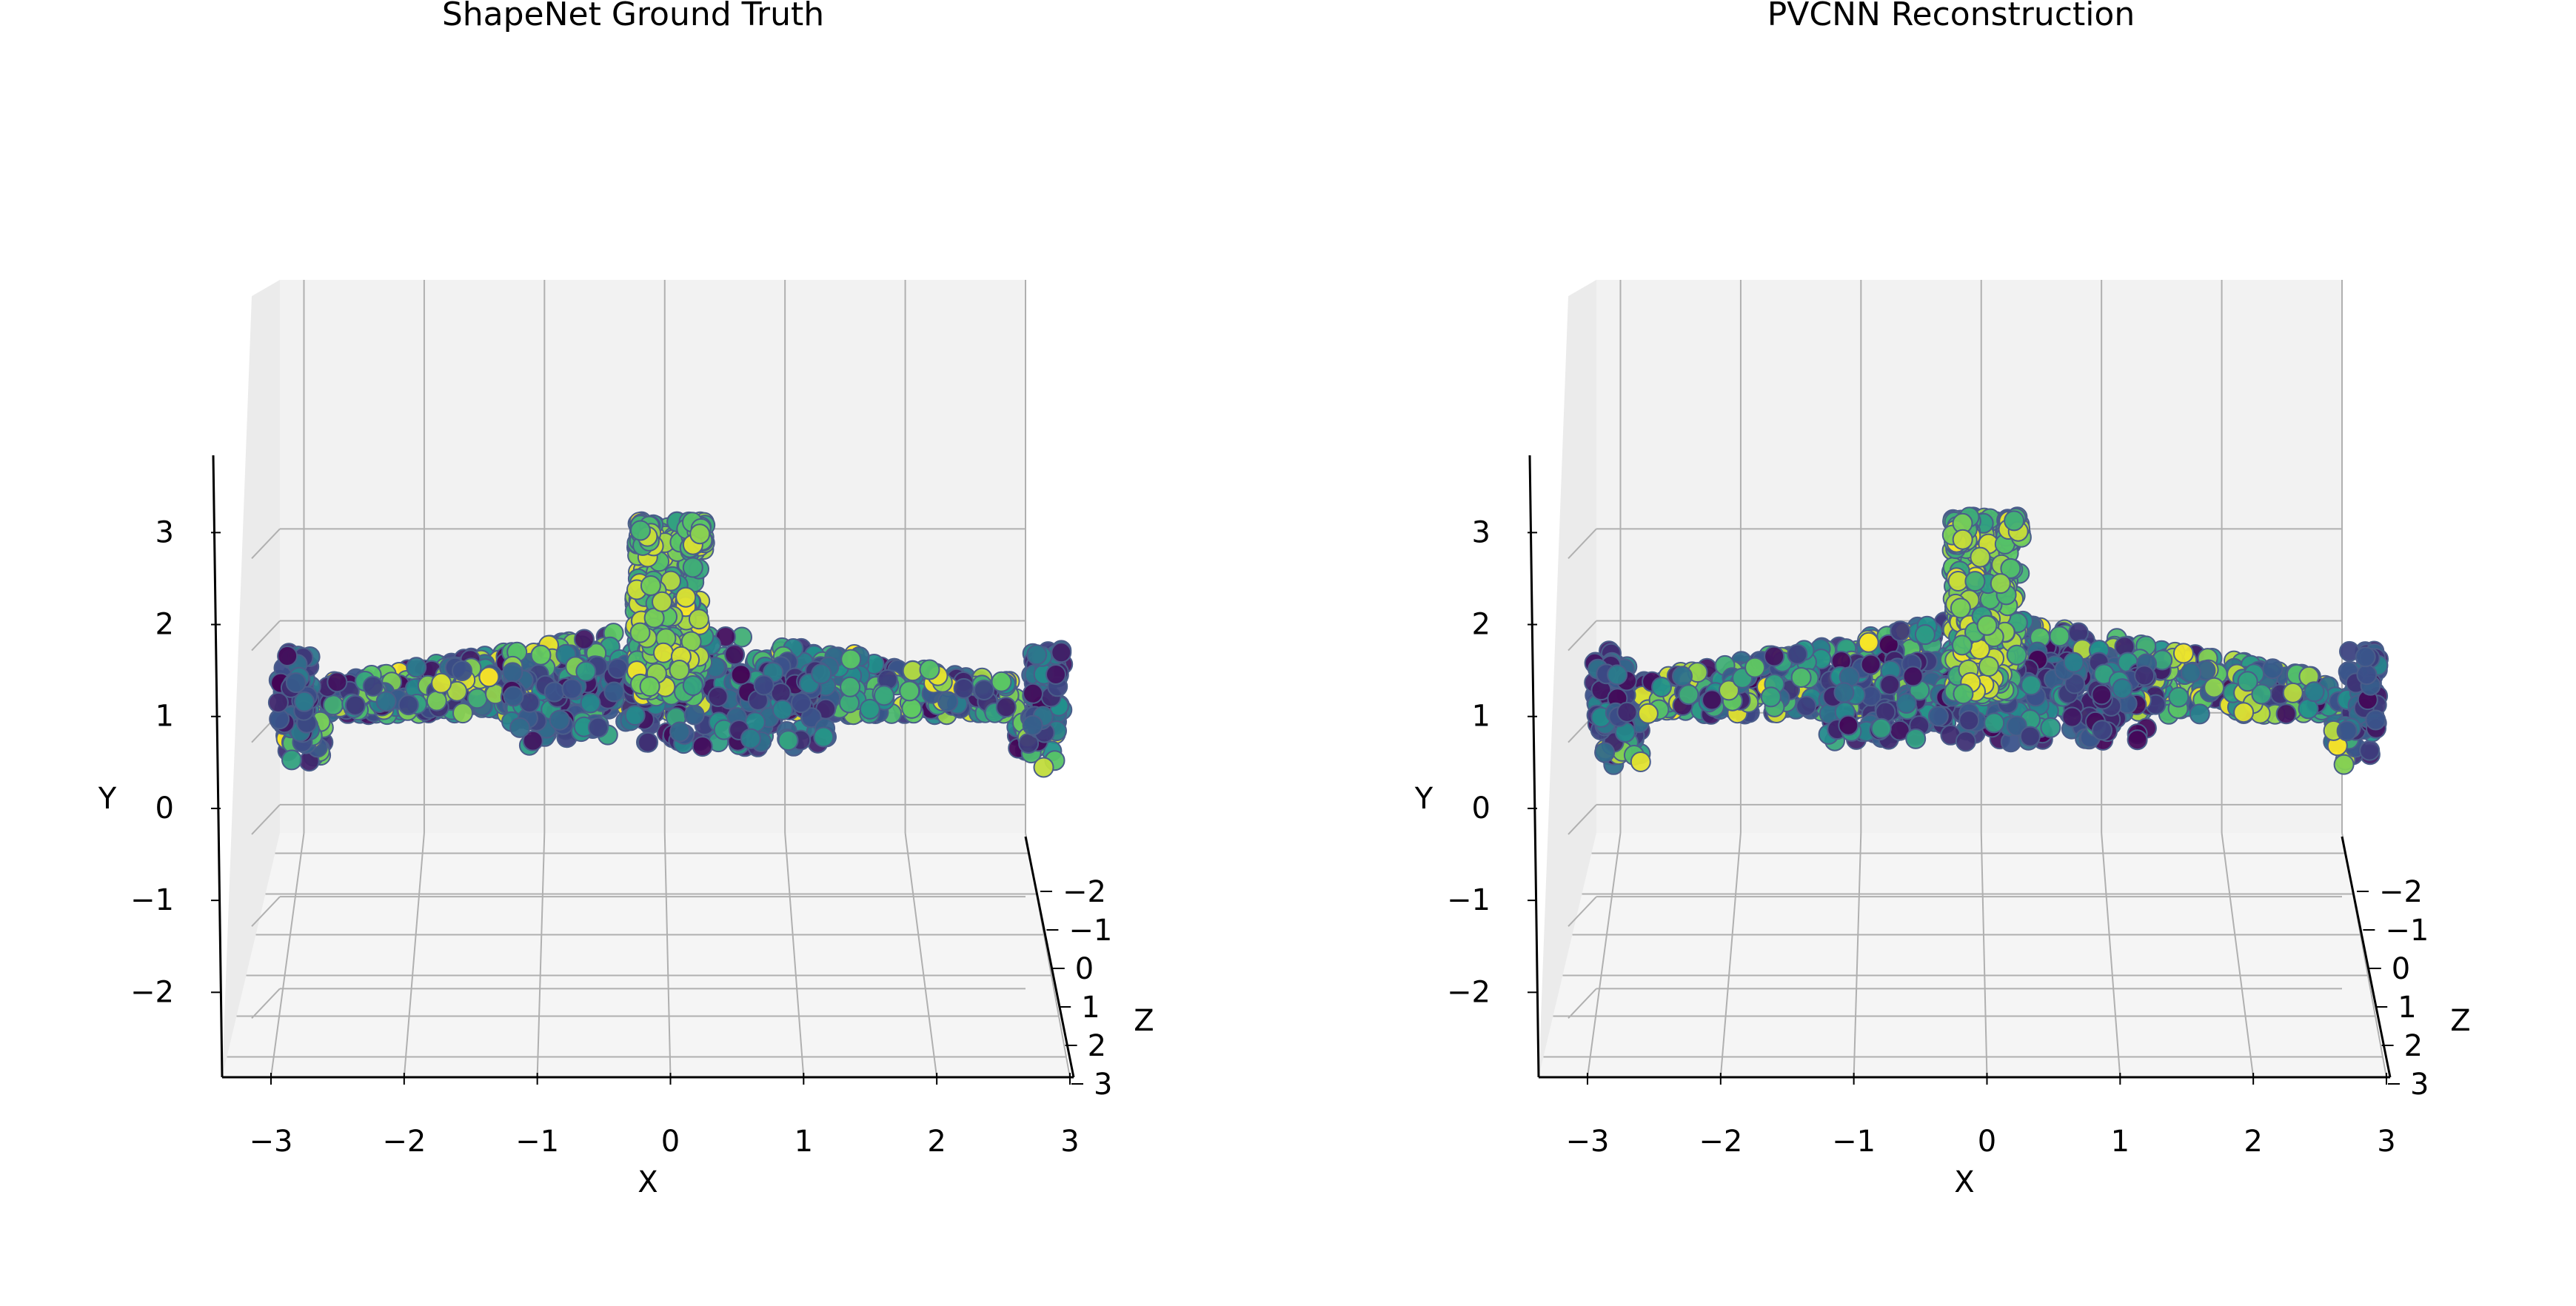 This screenshot has width=2576, height=1306. I want to click on z-axis-line, so click(1049, 957).